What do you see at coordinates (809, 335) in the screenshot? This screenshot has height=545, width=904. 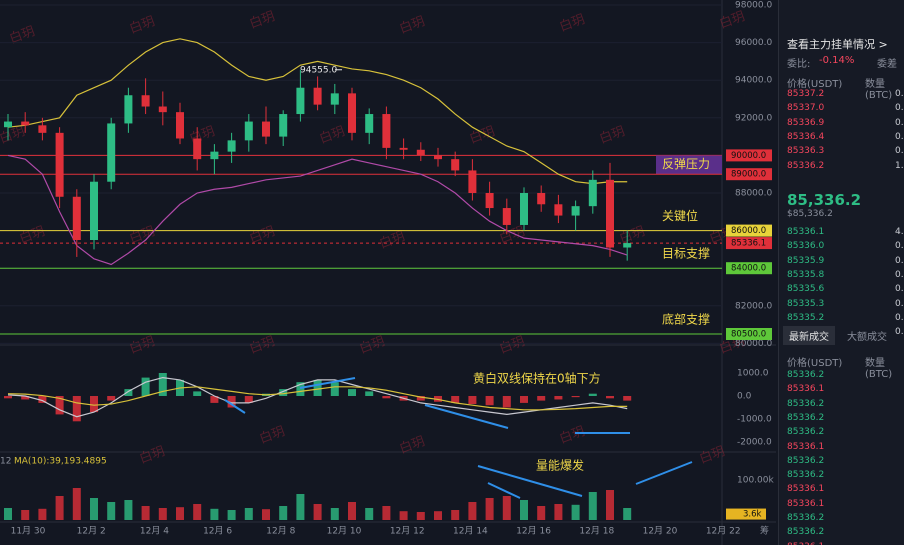 I see `tab: 最新成交` at bounding box center [809, 335].